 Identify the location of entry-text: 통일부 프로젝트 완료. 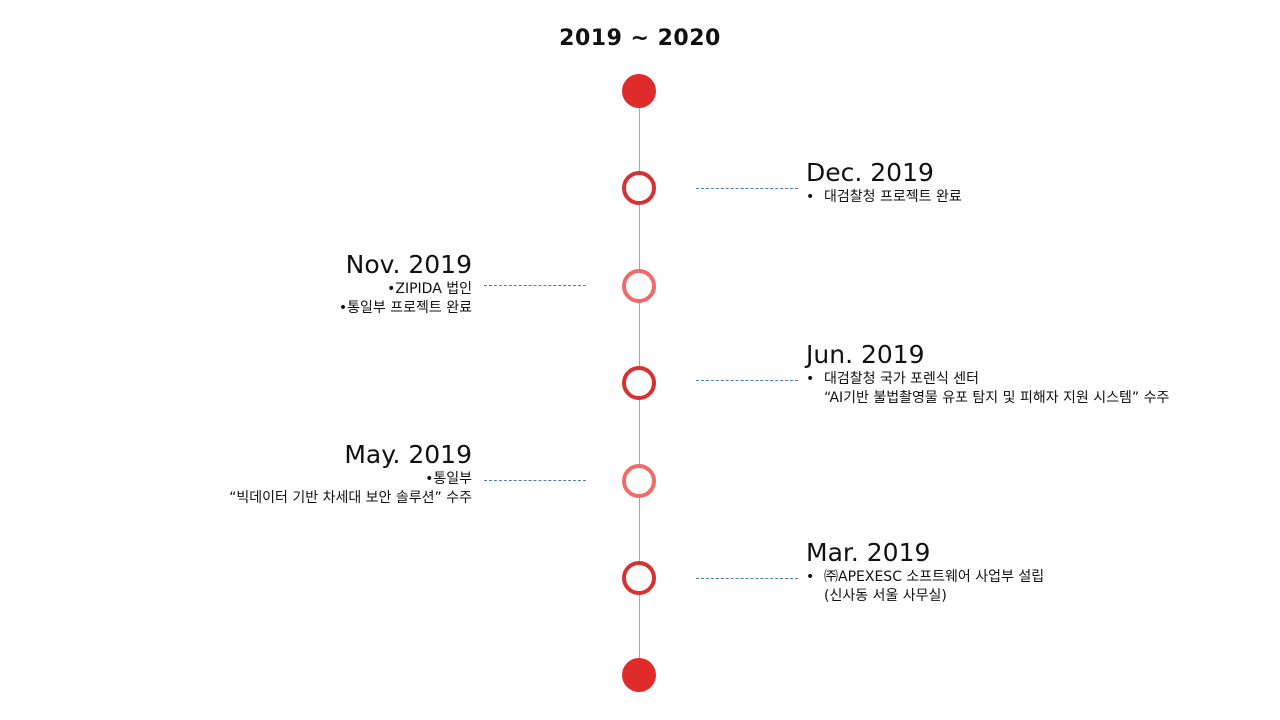
(409, 308).